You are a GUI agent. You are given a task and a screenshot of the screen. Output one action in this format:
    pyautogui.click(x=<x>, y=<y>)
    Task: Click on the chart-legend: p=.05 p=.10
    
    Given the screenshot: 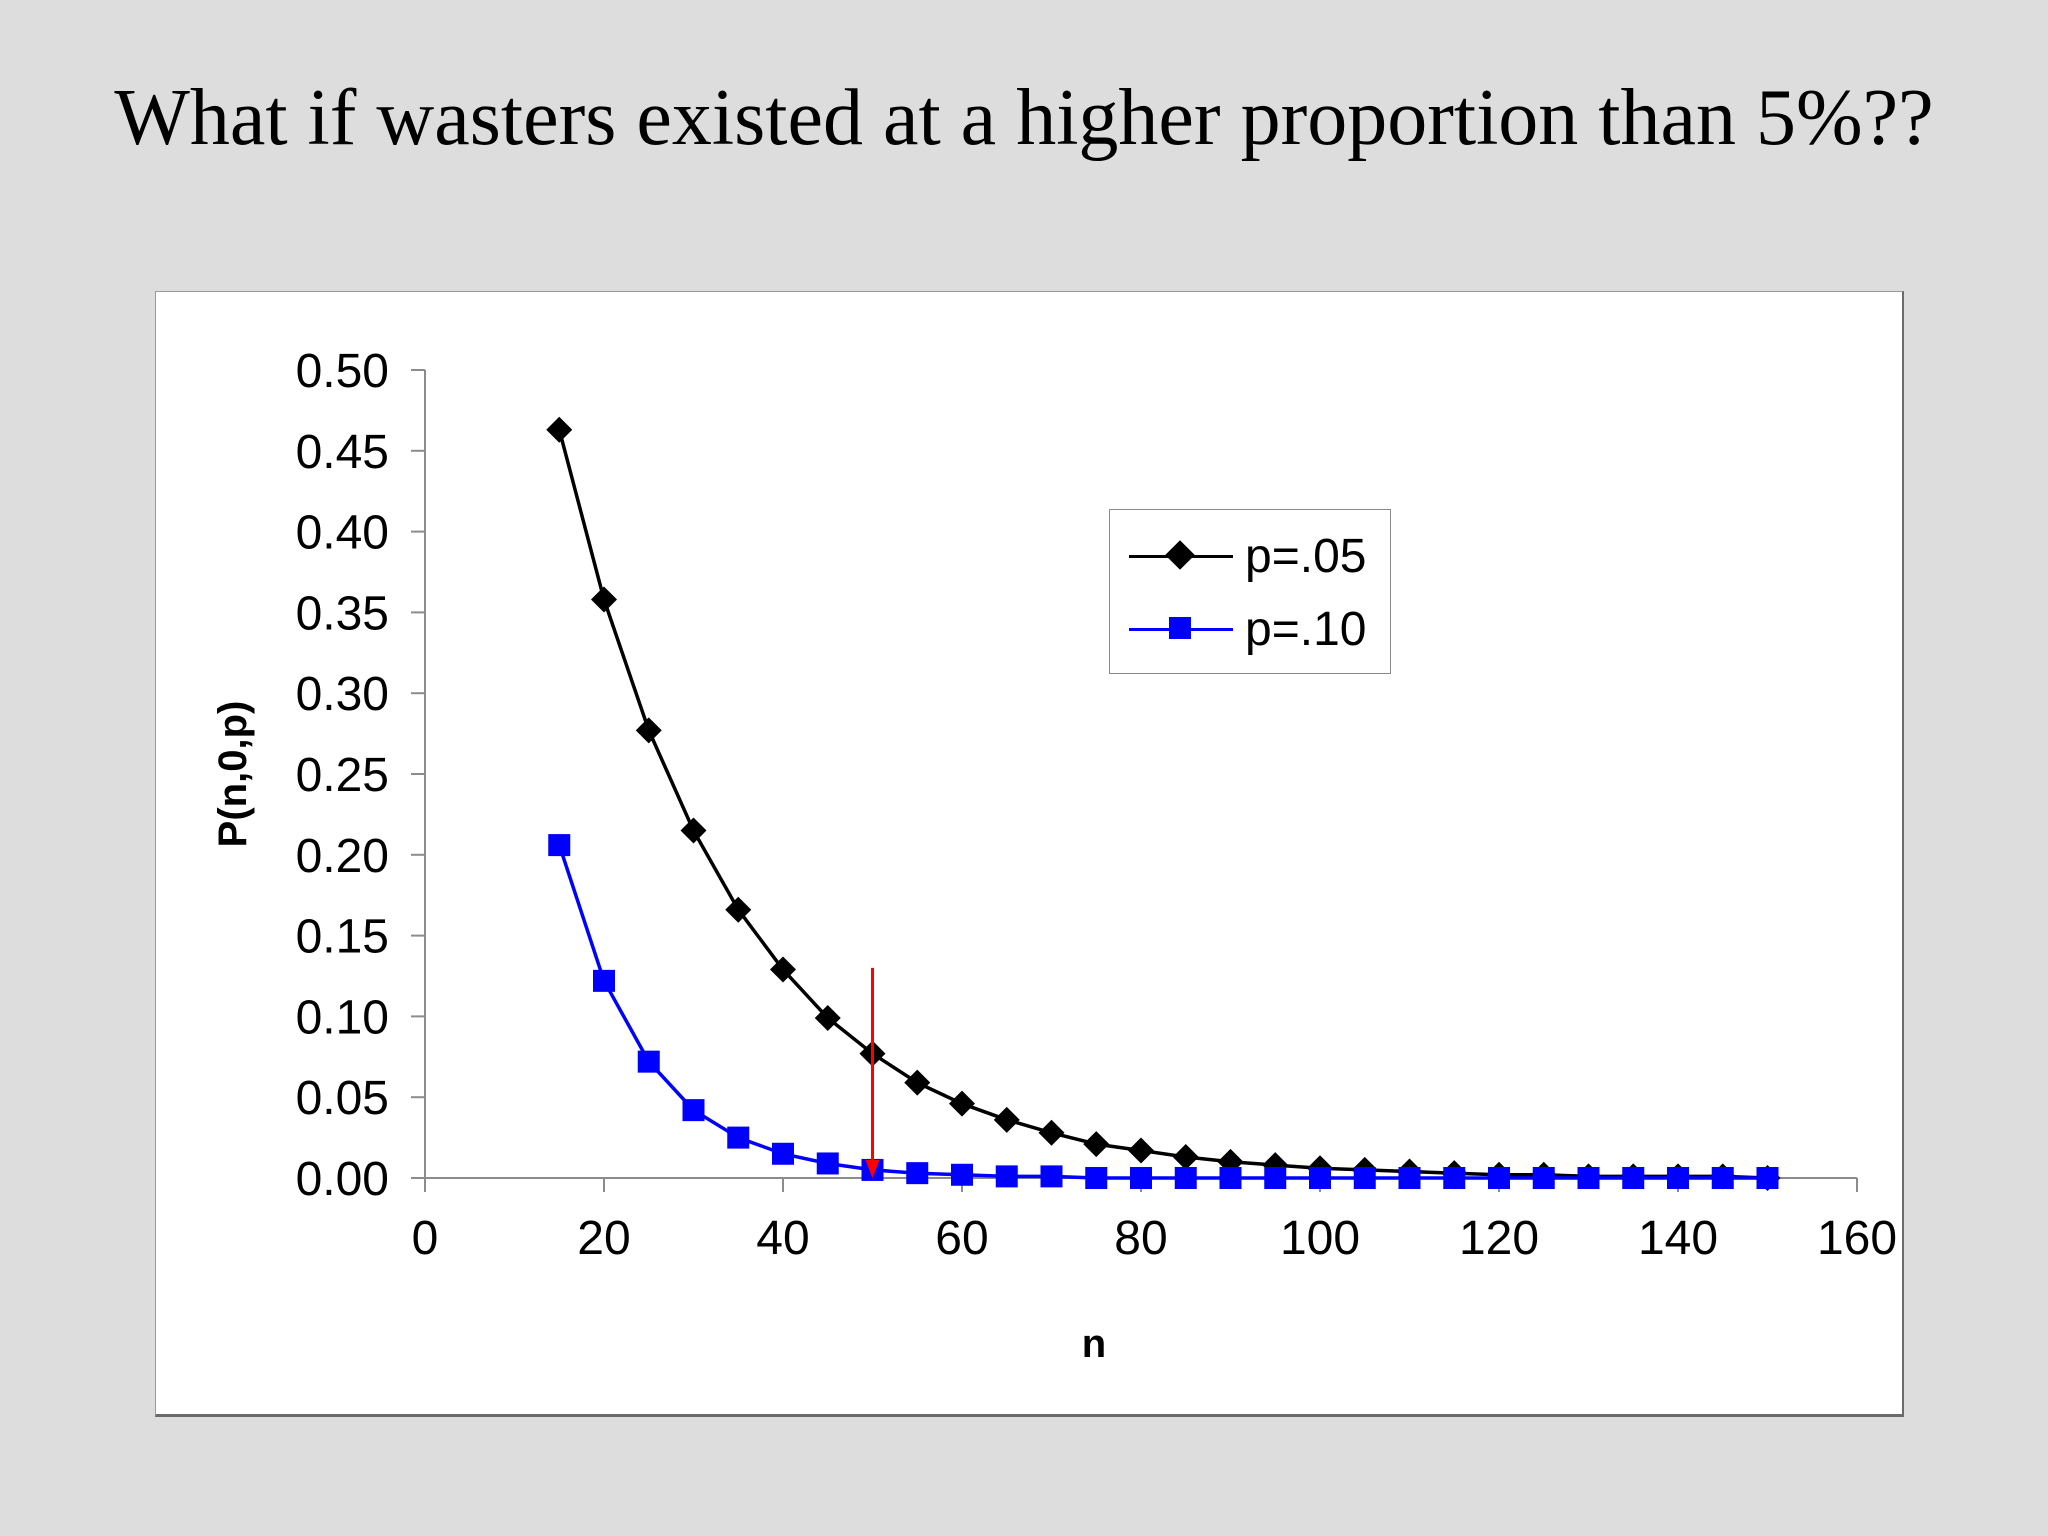 What is the action you would take?
    pyautogui.click(x=1250, y=591)
    